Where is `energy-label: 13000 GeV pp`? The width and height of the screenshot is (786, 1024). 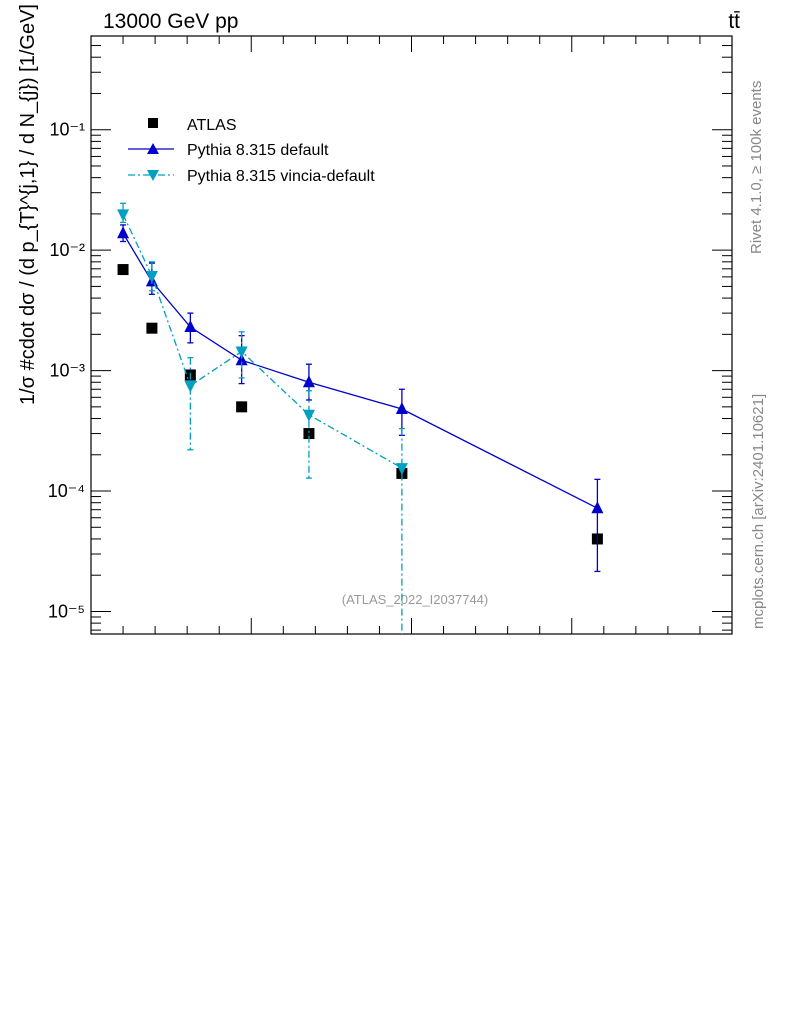 energy-label: 13000 GeV pp is located at coordinates (170, 21).